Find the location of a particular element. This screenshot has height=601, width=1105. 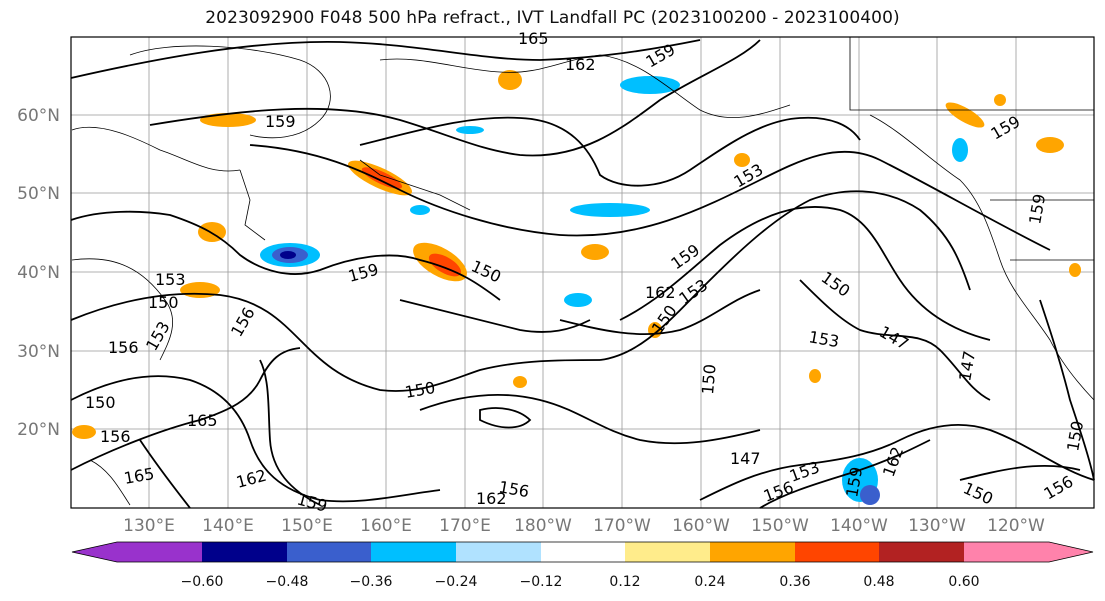

contour-label: 147 is located at coordinates (745, 458).